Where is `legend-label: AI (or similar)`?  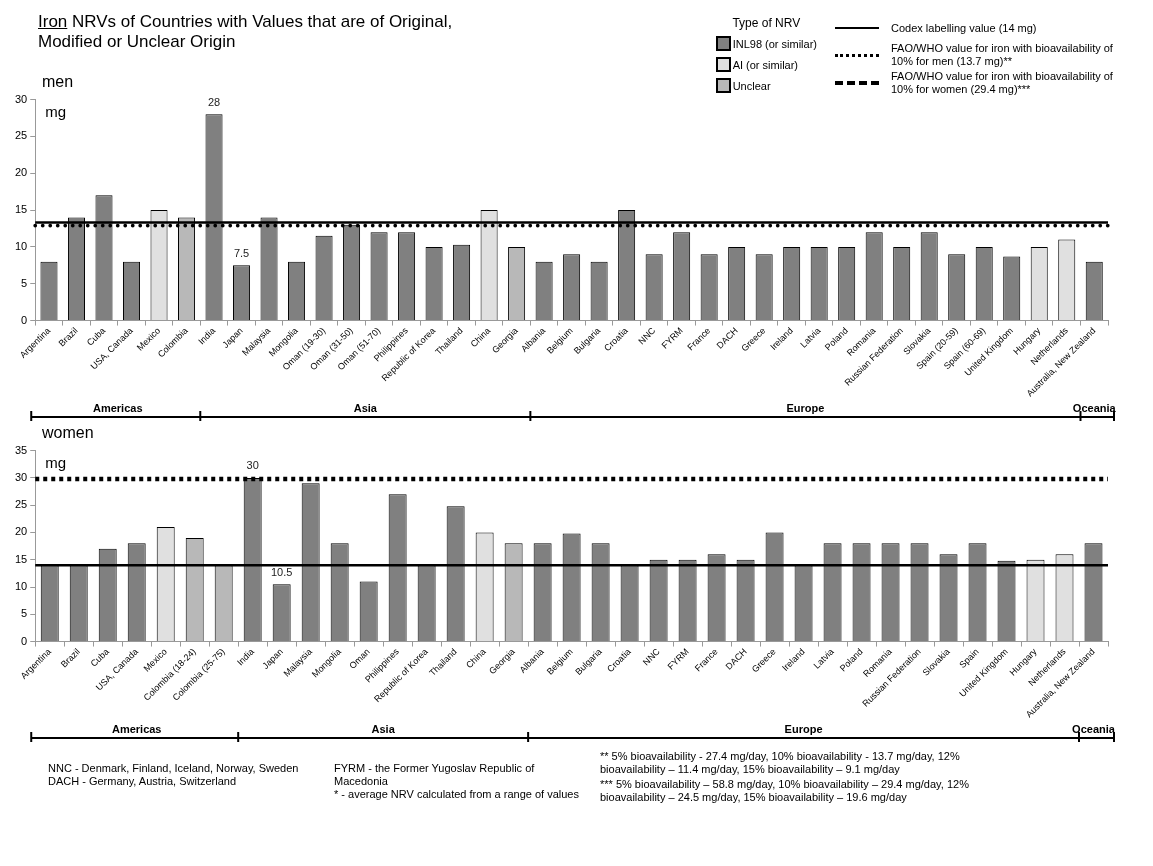 legend-label: AI (or similar) is located at coordinates (765, 64).